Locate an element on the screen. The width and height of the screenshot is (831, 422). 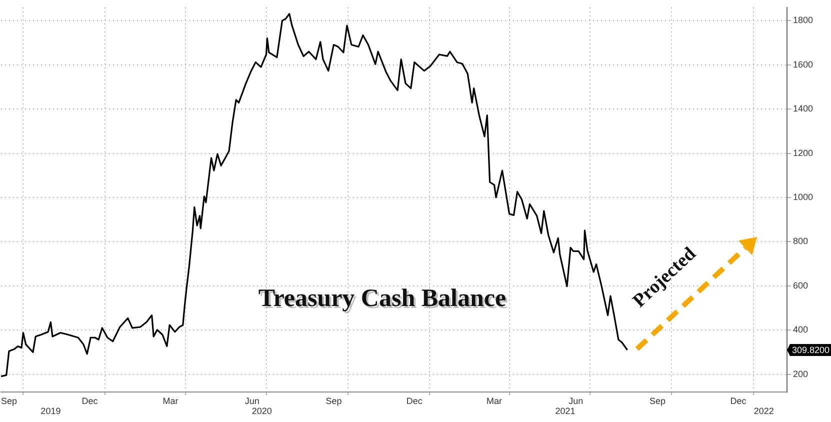
y-tick-label: 200 is located at coordinates (800, 373).